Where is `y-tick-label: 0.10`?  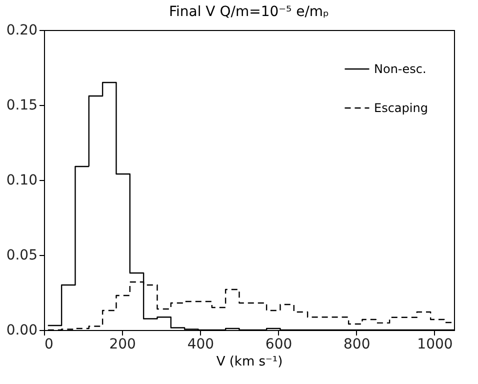
y-tick-label: 0.10 is located at coordinates (22, 180).